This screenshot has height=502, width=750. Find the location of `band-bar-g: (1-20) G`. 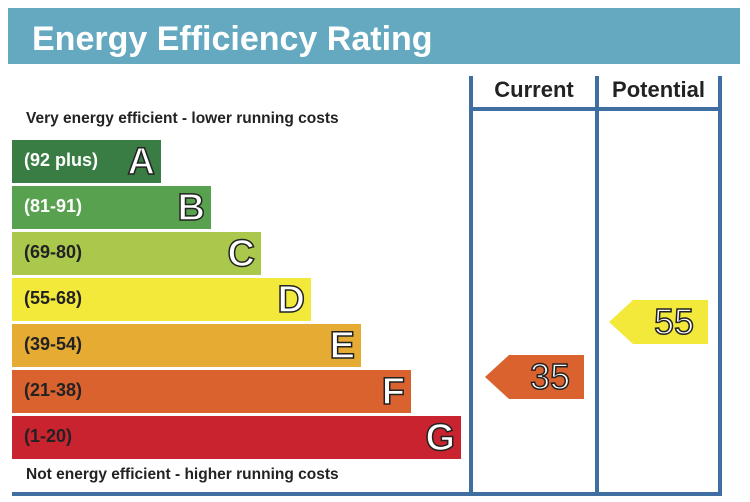

band-bar-g: (1-20) G is located at coordinates (236, 438).